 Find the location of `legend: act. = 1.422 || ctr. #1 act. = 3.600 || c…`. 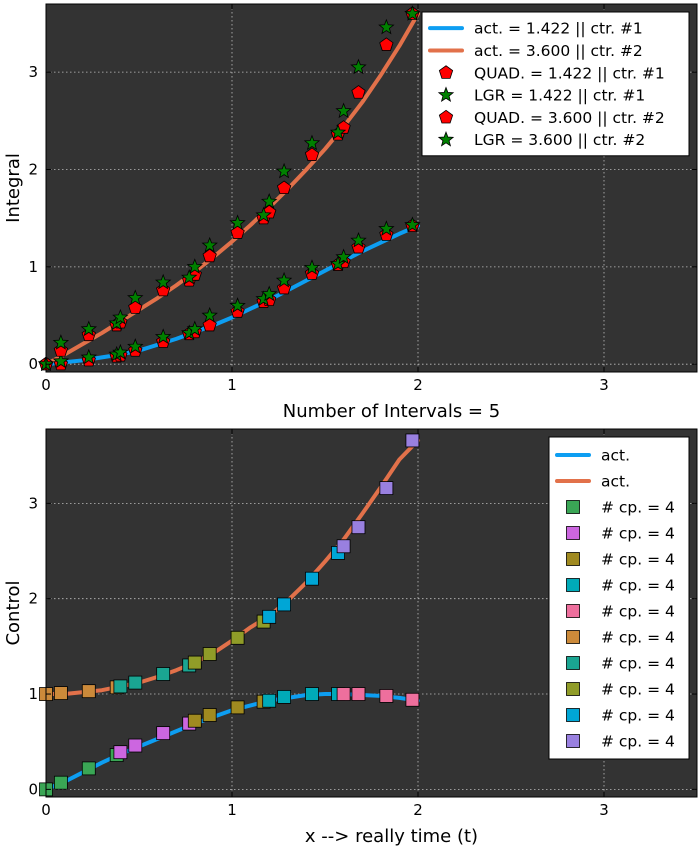

legend: act. = 1.422 || ctr. #1 act. = 3.600 || c… is located at coordinates (555, 84).